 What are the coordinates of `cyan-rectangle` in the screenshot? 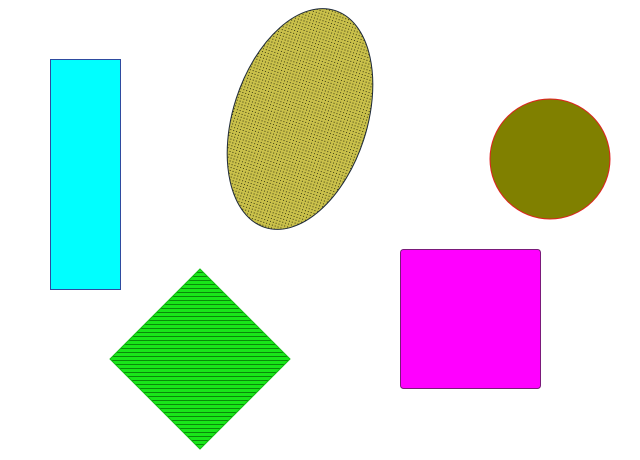 It's located at (85, 174).